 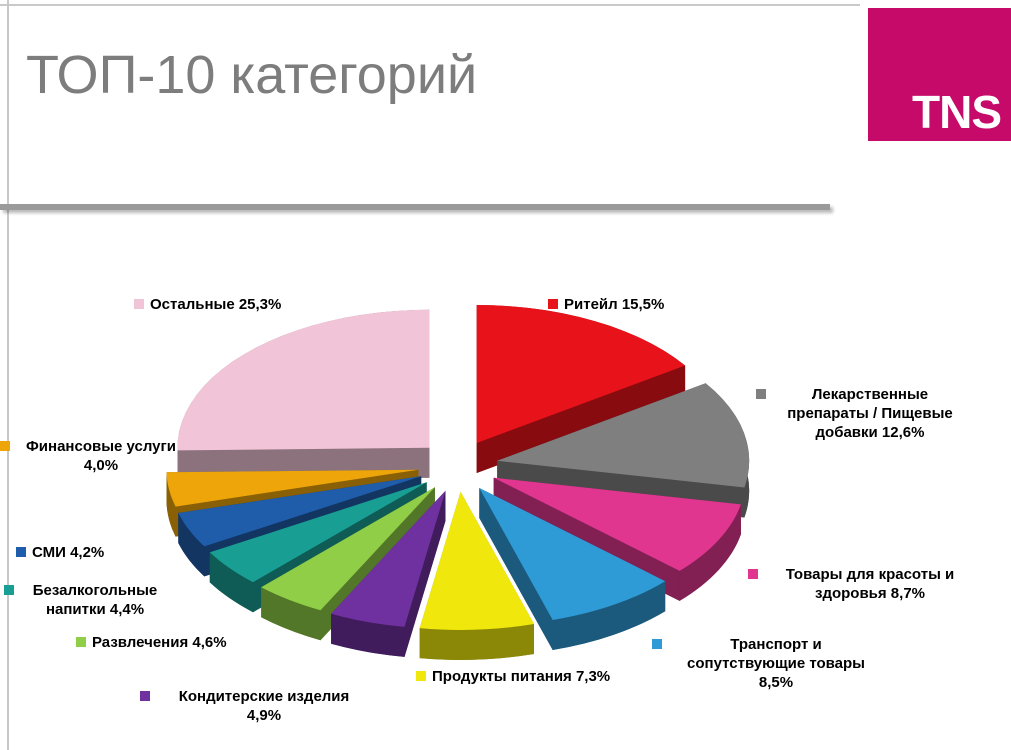 I want to click on title-divider, so click(x=415, y=207).